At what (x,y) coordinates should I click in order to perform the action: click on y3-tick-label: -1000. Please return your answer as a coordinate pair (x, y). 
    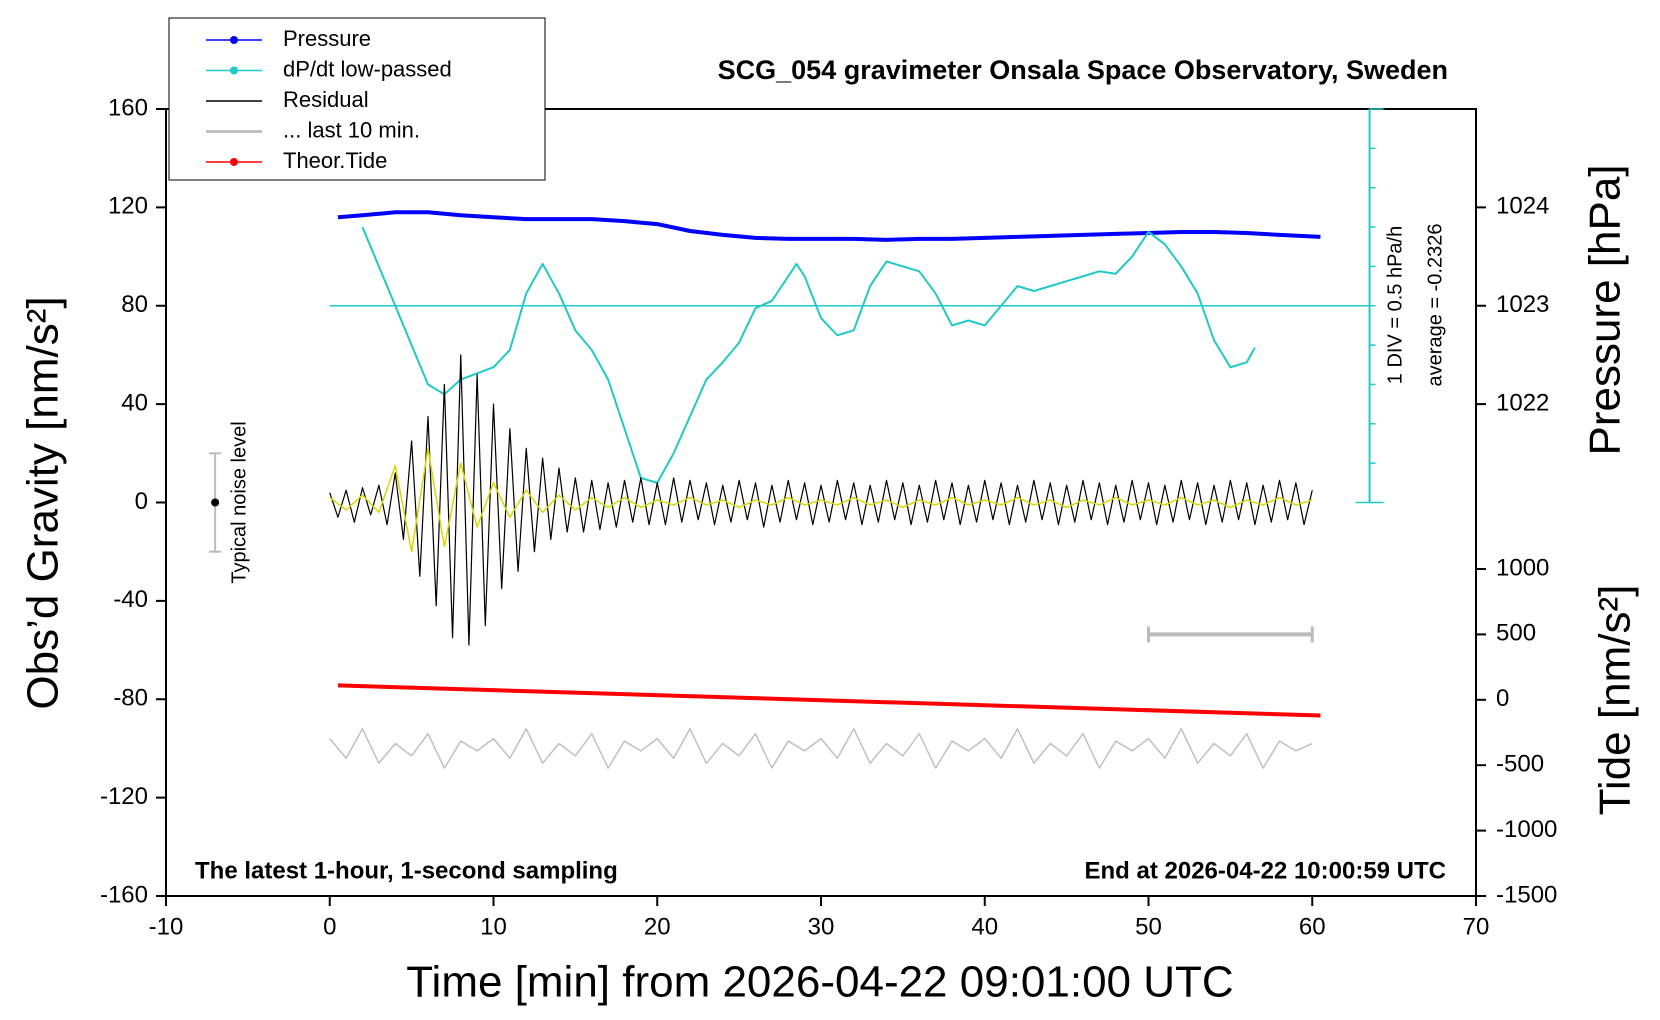
    Looking at the image, I should click on (1526, 829).